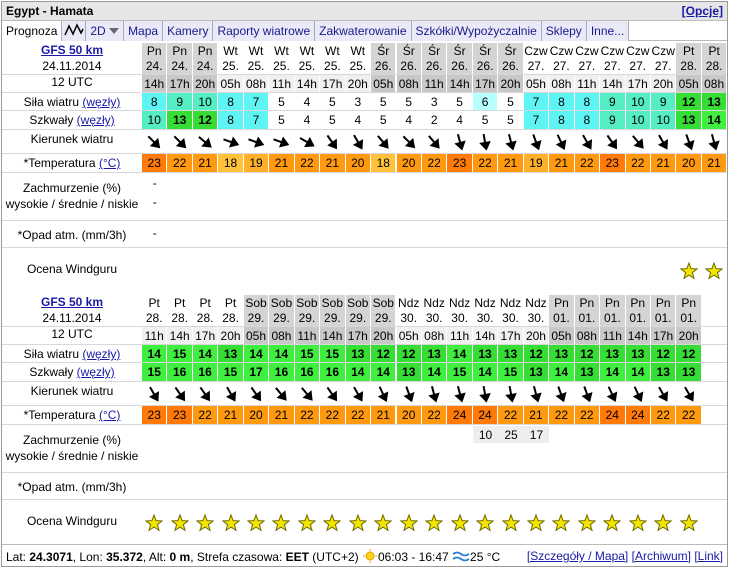  I want to click on row-label-text: *Opad atm. (mm/3h), so click(72, 235).